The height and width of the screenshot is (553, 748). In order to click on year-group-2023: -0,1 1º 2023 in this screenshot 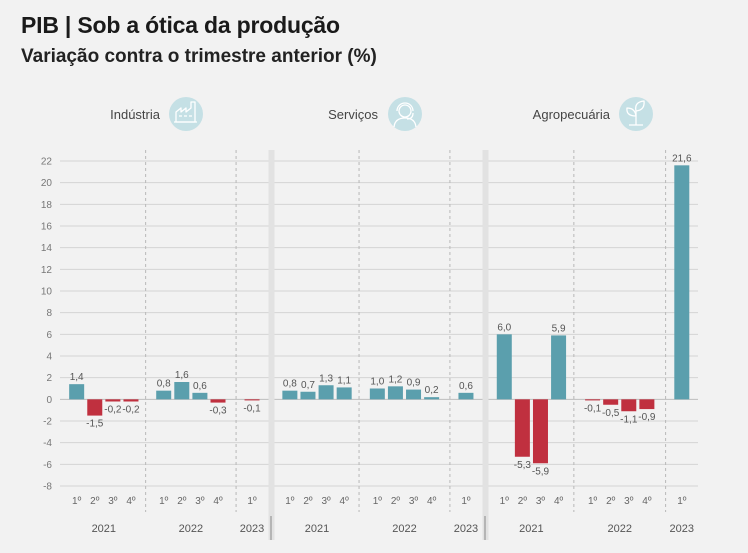, I will do `click(252, 467)`.